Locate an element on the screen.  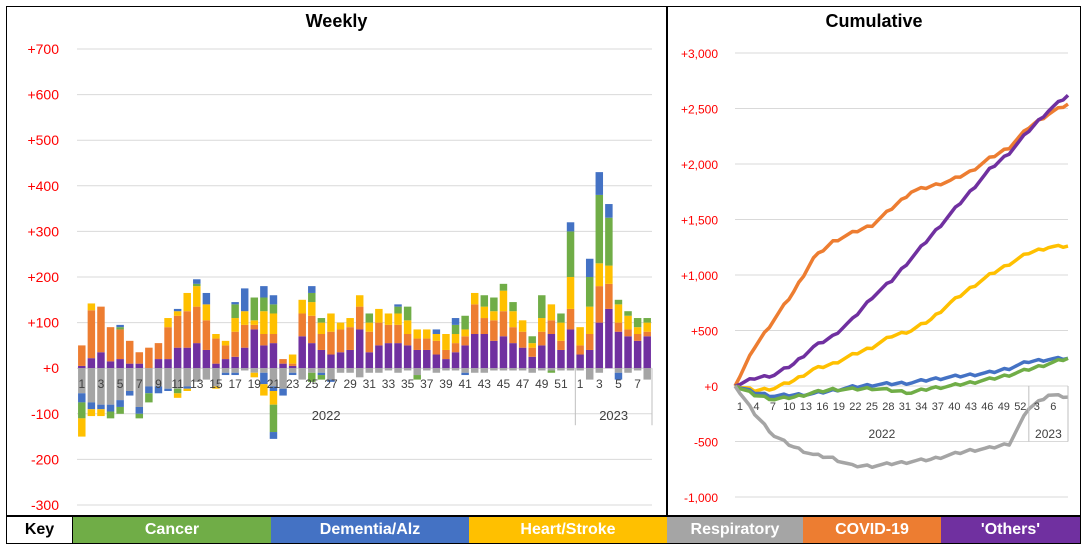
key-covid: COVID-19 is located at coordinates (872, 530).